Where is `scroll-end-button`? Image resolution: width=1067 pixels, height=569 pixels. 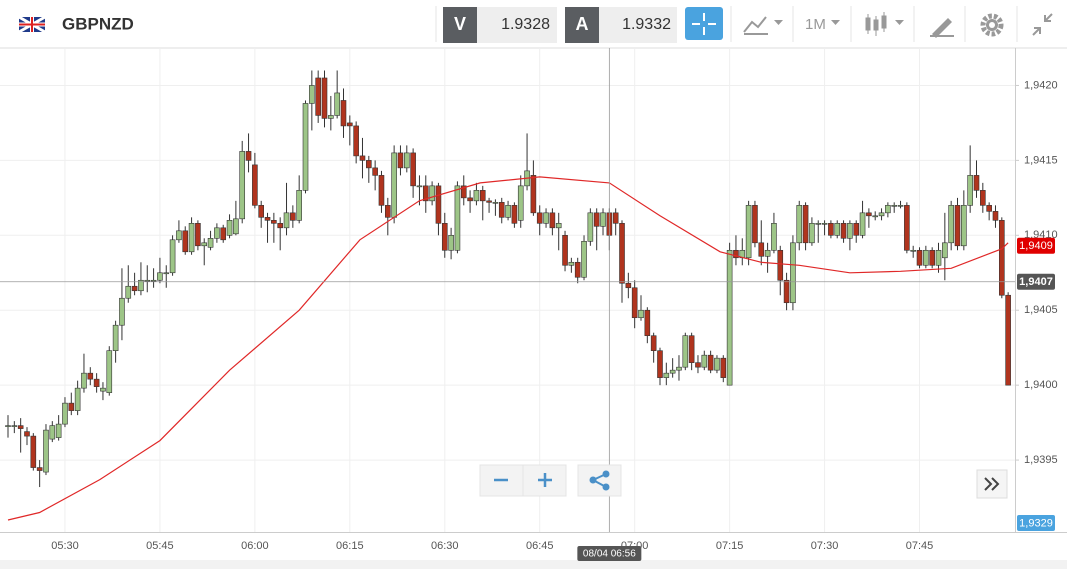
scroll-end-button is located at coordinates (992, 484).